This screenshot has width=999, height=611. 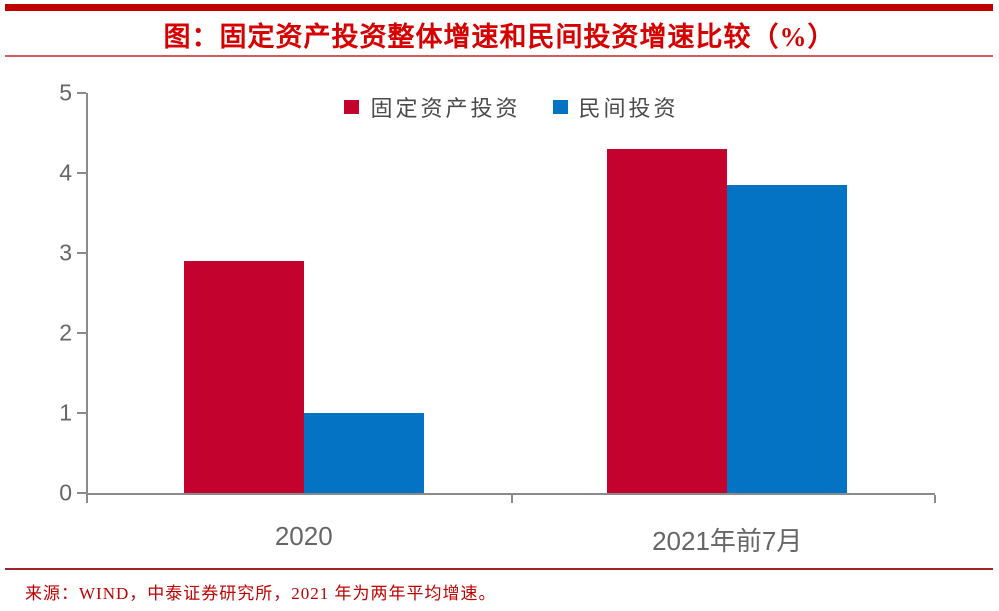 I want to click on legend-item-private-investment: 民间投资, so click(x=615, y=107).